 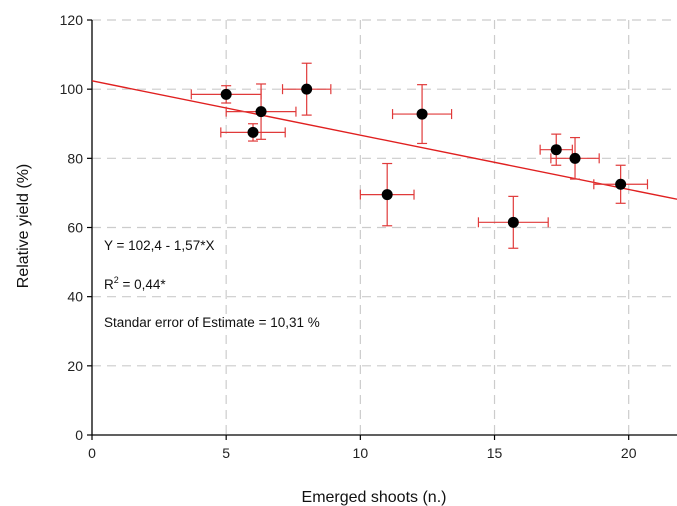 What do you see at coordinates (495, 453) in the screenshot?
I see `x-tick-label: 15` at bounding box center [495, 453].